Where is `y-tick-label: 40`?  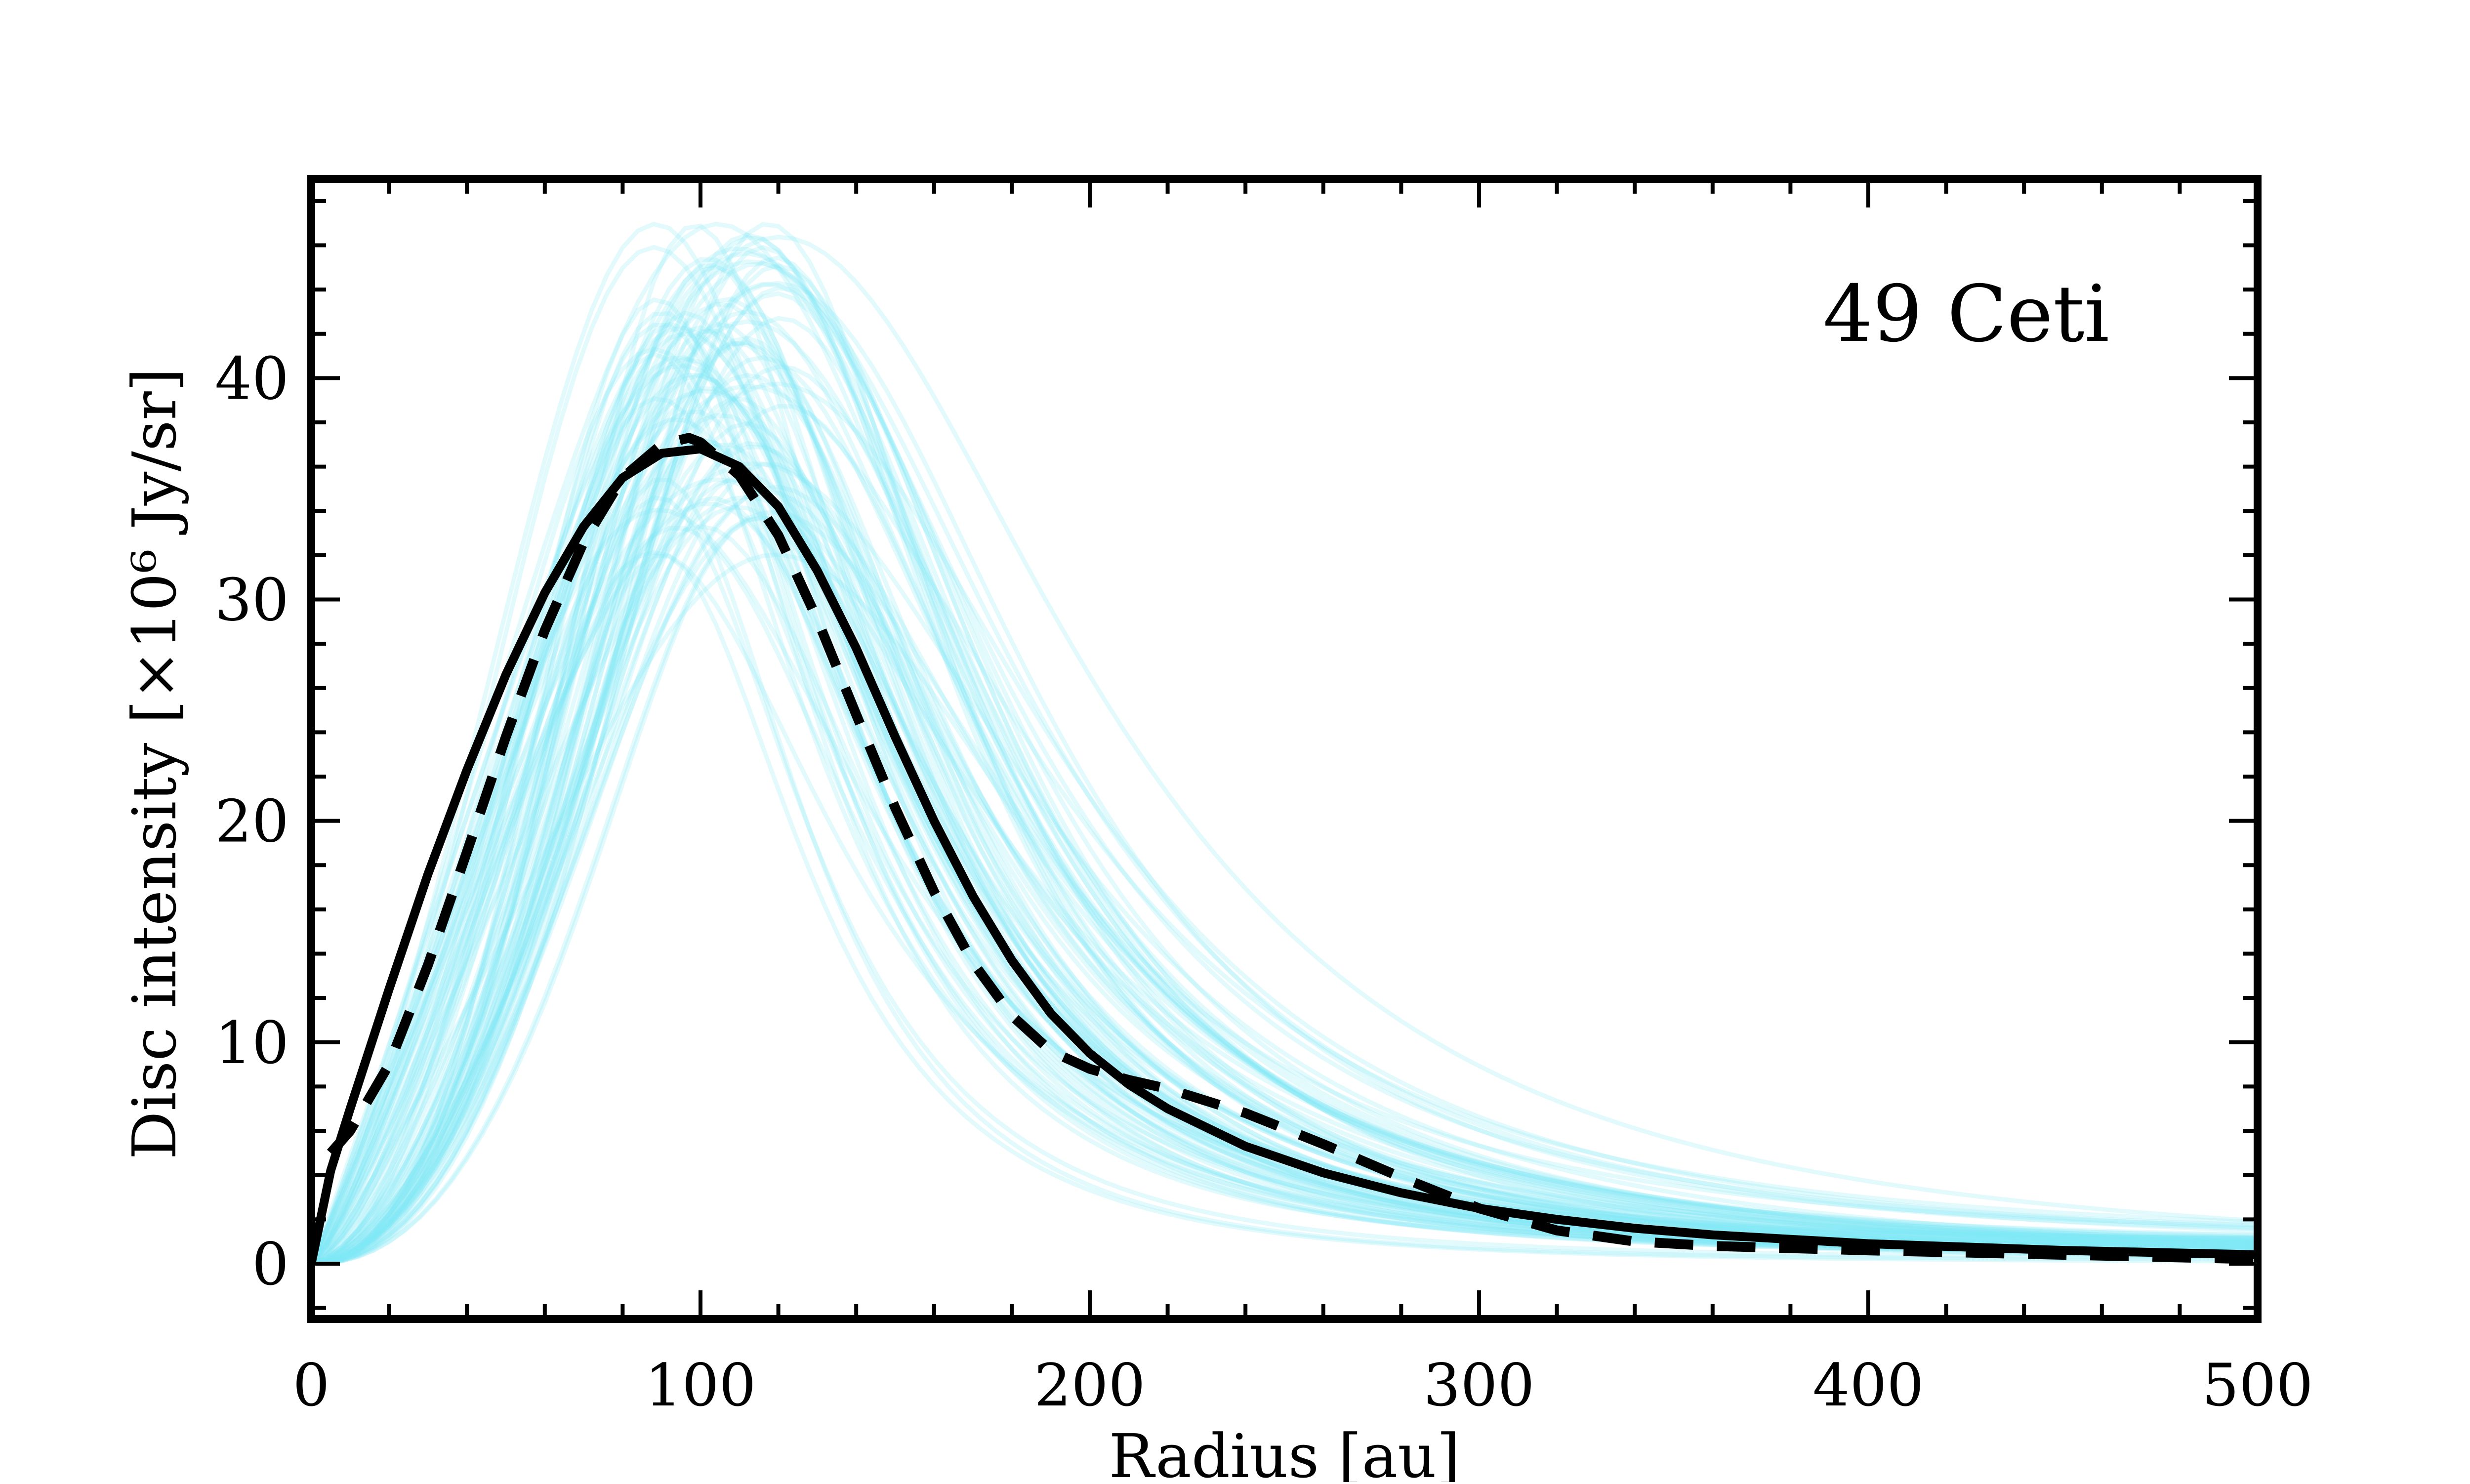 y-tick-label: 40 is located at coordinates (252, 378).